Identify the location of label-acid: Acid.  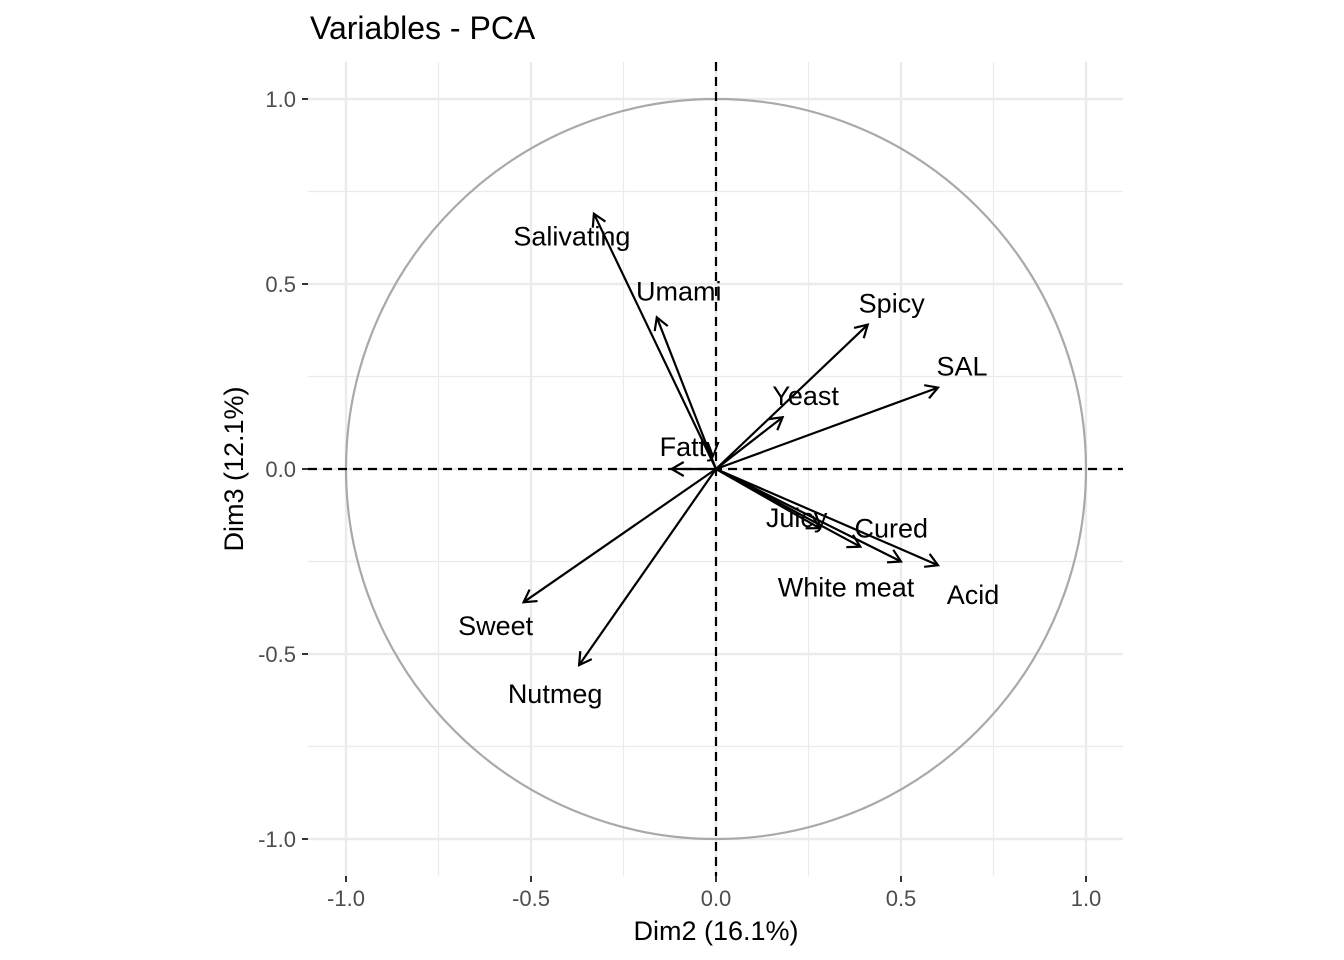
(973, 595).